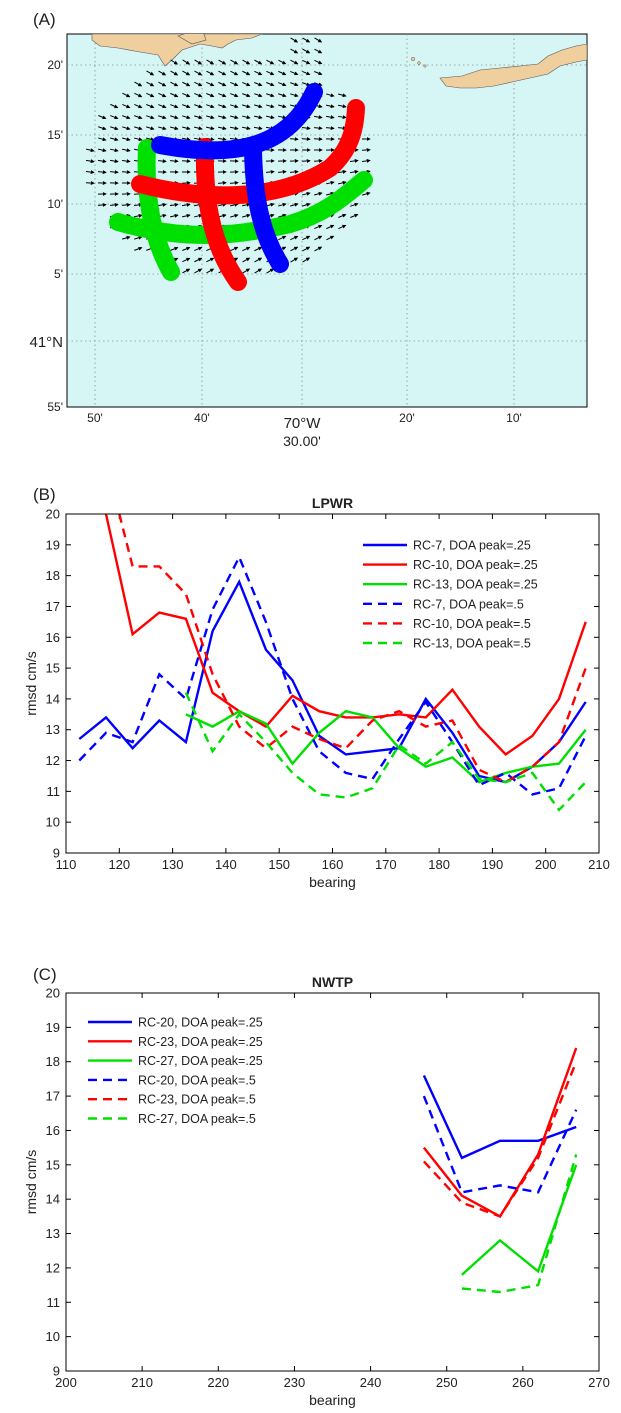 The height and width of the screenshot is (1413, 621). Describe the element at coordinates (472, 624) in the screenshot. I see `legend-label: RC-10, DOA peak=.5` at that location.